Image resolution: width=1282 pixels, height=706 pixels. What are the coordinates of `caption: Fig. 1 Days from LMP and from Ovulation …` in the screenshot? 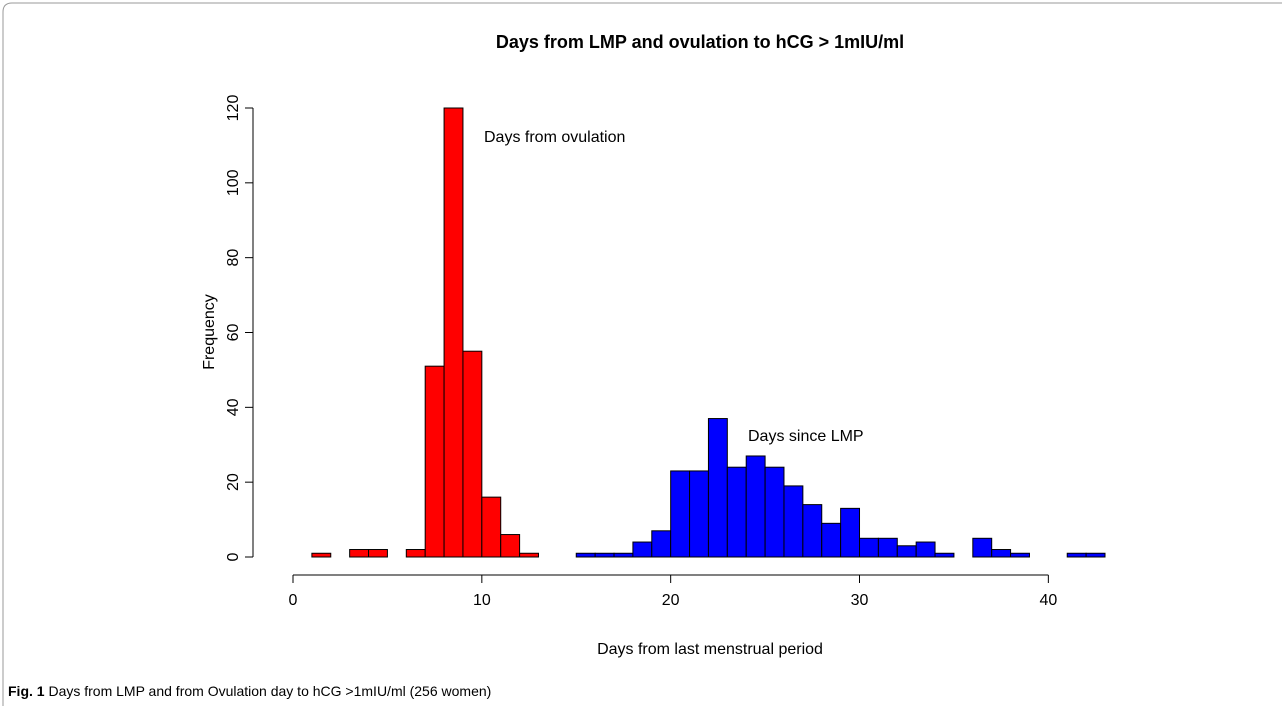 It's located at (249, 691).